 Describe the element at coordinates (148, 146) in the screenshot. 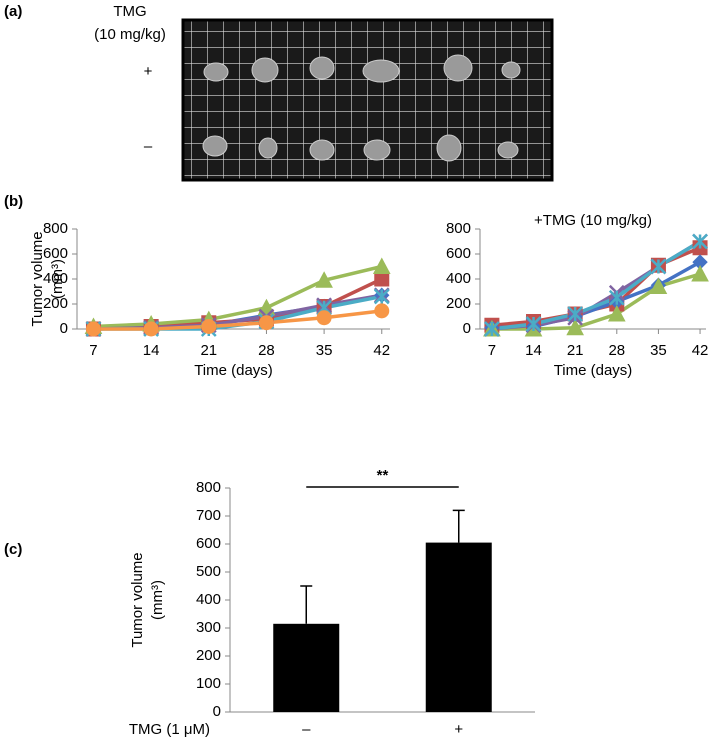

I see `row-label: –` at that location.